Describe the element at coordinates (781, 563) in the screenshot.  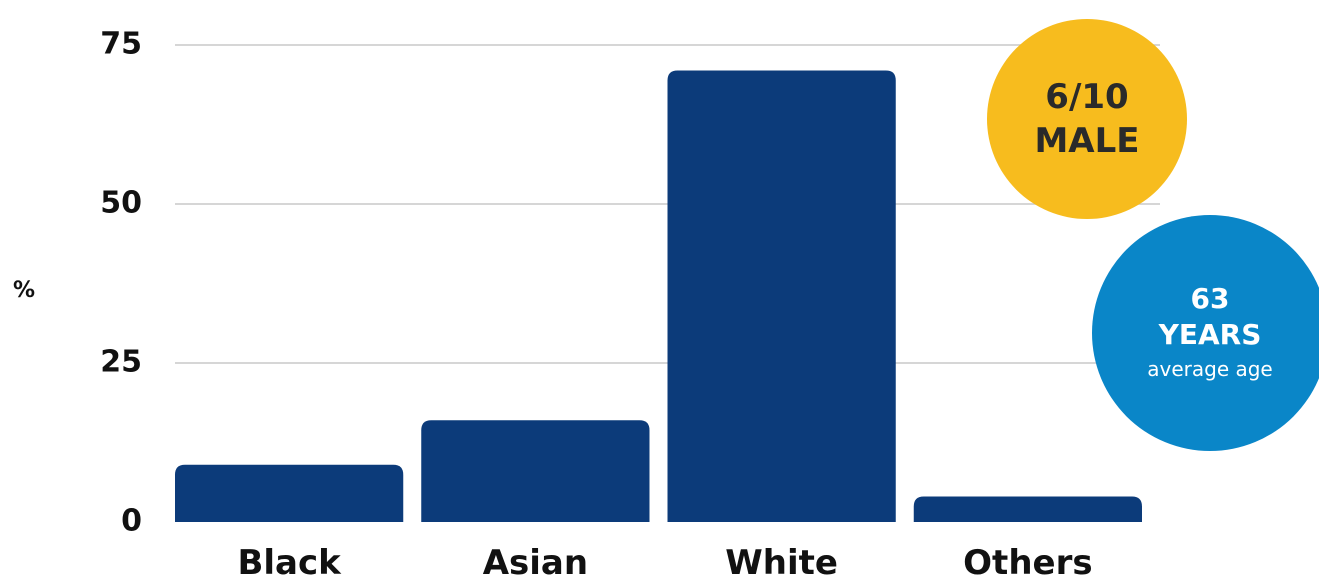
I see `x-category-label: White` at that location.